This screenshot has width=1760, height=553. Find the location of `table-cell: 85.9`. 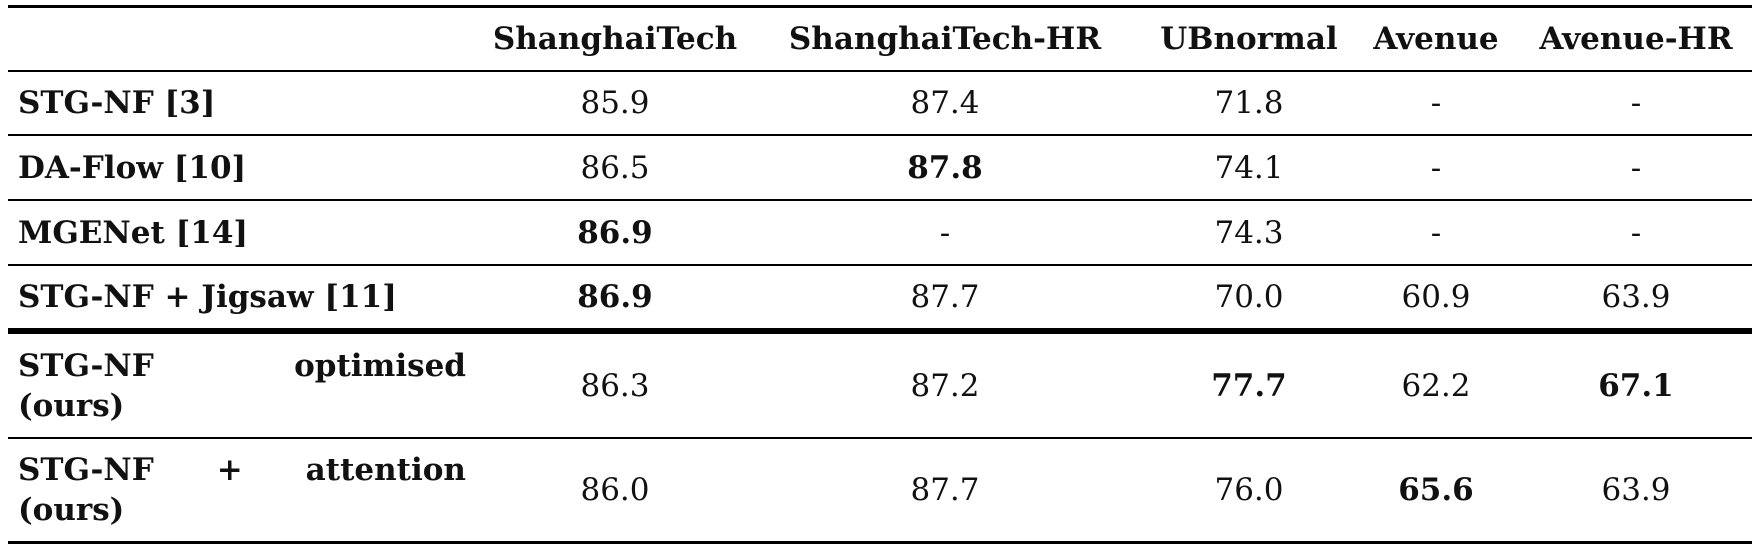

table-cell: 85.9 is located at coordinates (615, 103).